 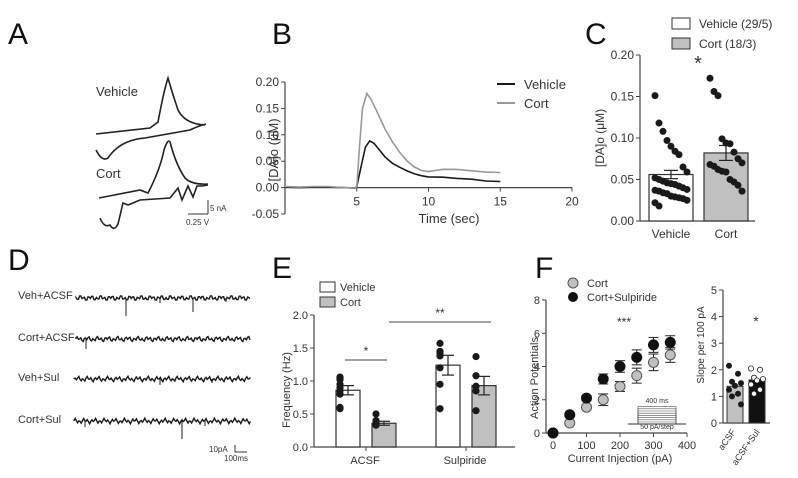 What do you see at coordinates (266, 214) in the screenshot?
I see `y-axis-tick-label: -0.05` at bounding box center [266, 214].